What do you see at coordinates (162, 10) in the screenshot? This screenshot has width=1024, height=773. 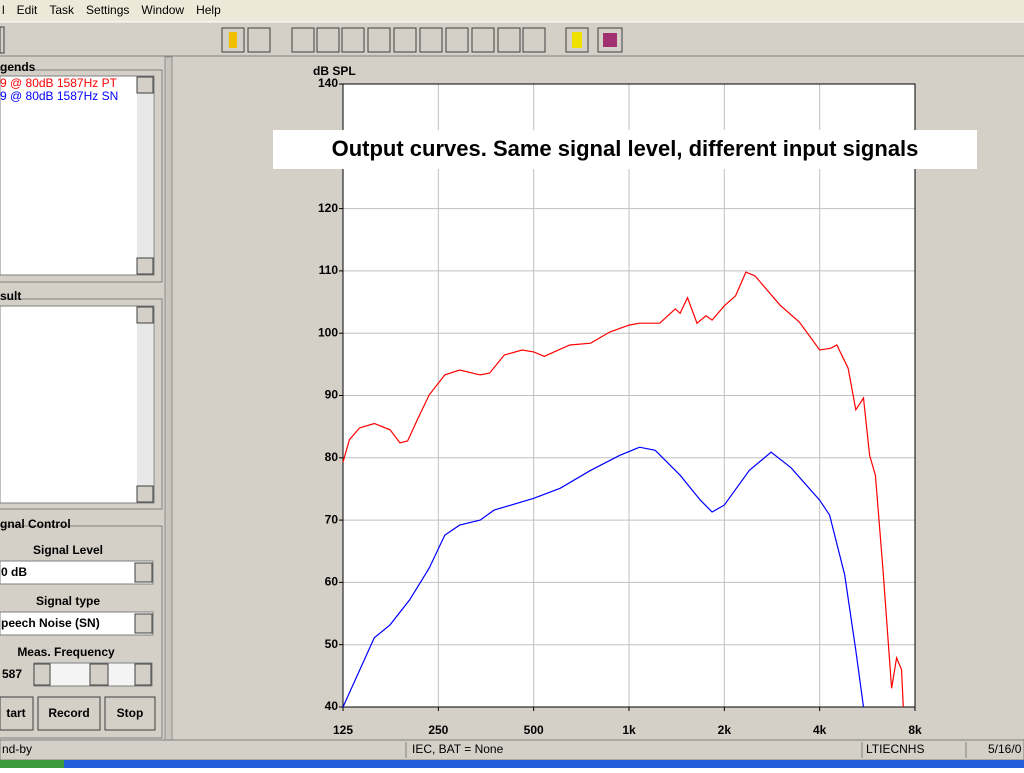 I see `menu-item: Window` at bounding box center [162, 10].